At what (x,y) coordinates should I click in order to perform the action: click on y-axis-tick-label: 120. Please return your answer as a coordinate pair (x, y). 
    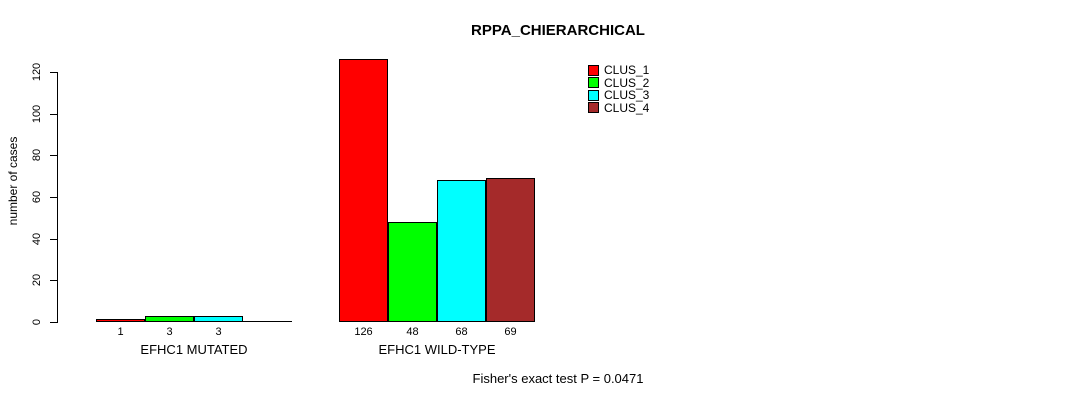
    Looking at the image, I should click on (37, 72).